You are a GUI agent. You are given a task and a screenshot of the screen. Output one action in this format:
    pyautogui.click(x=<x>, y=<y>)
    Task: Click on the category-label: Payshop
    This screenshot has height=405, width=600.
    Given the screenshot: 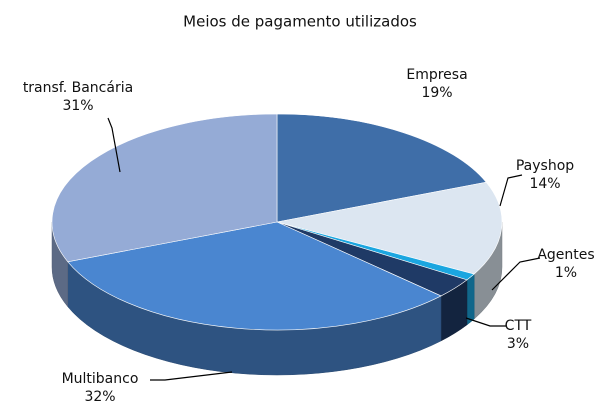 What is the action you would take?
    pyautogui.click(x=545, y=166)
    